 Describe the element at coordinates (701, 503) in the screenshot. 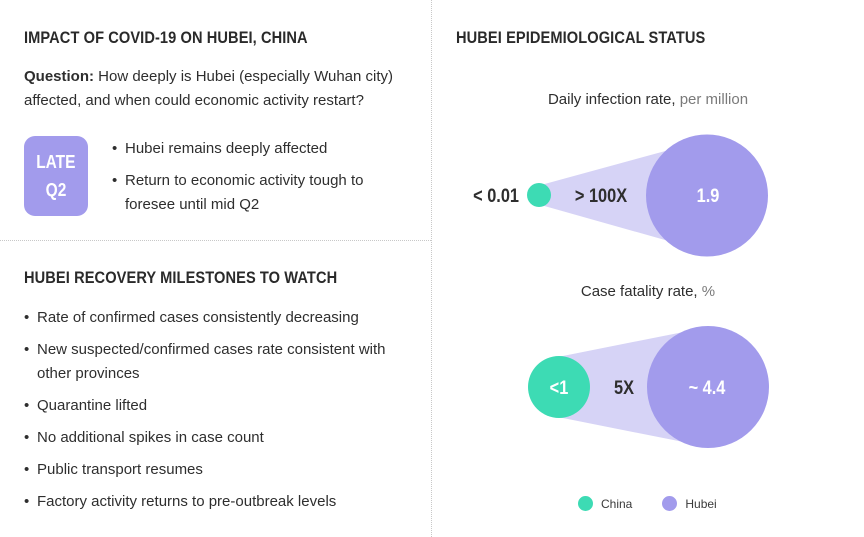

I see `legend-label: Hubei` at that location.